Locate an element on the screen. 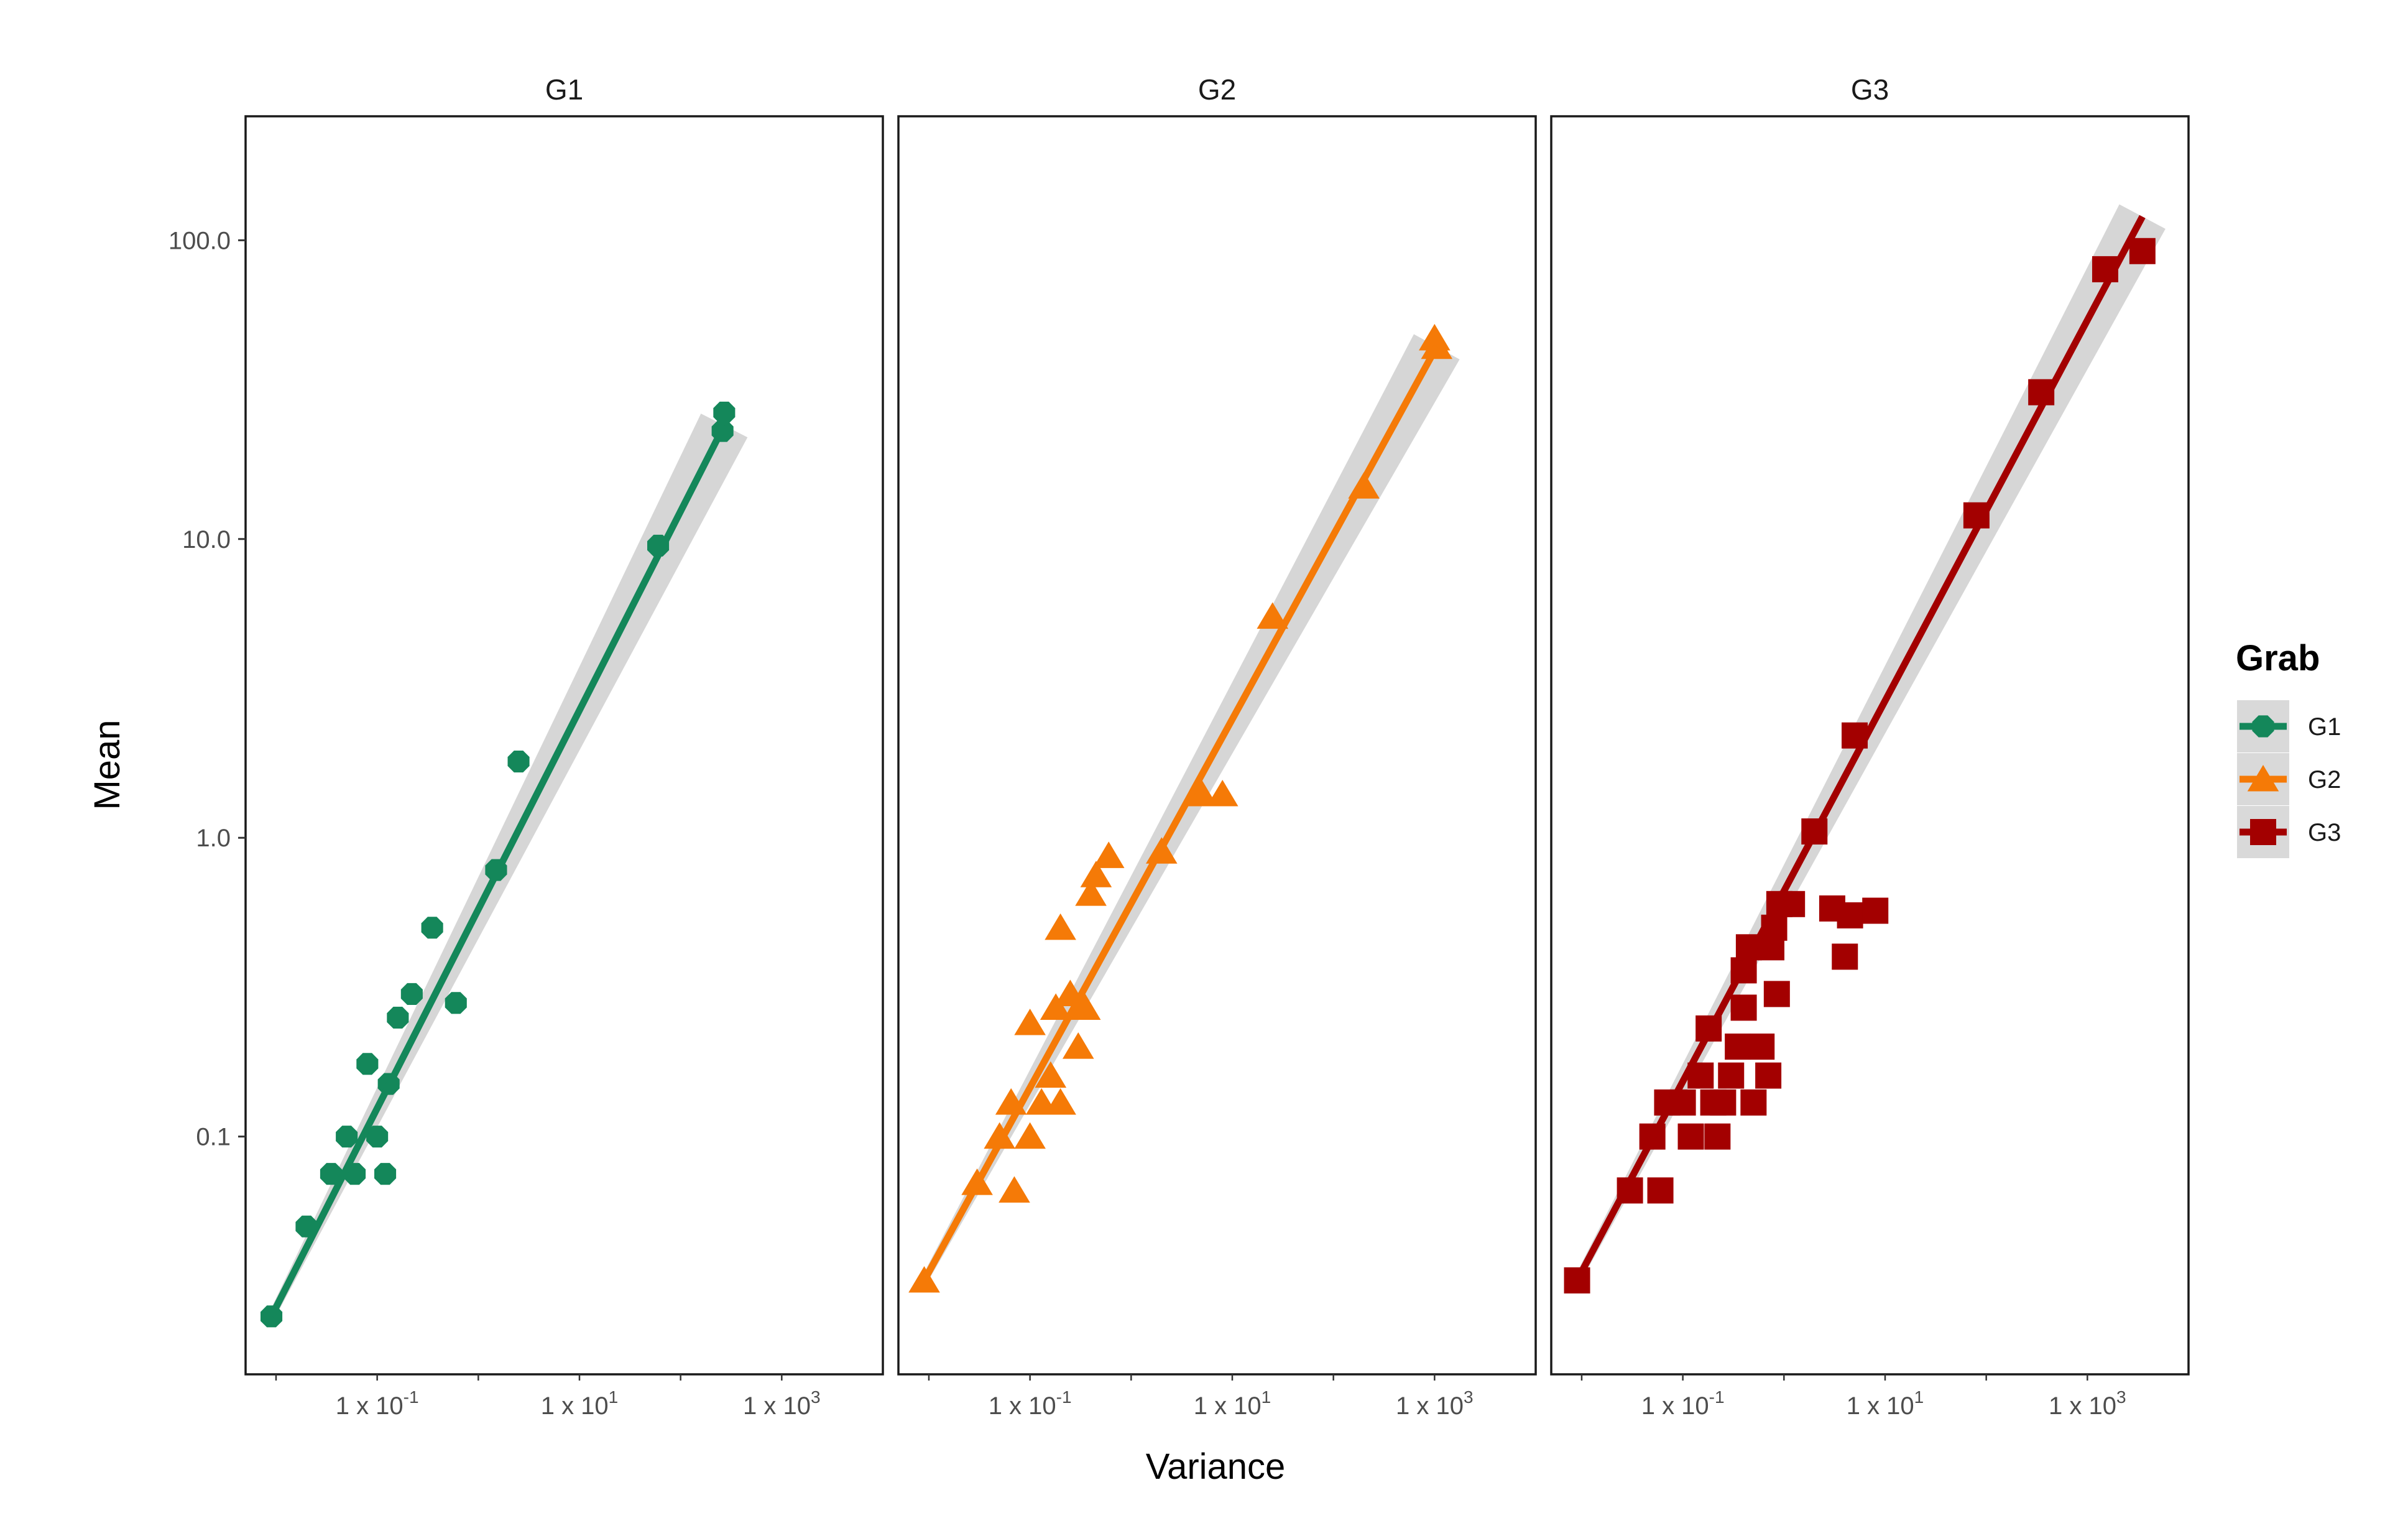  facet-strip-label: G2 is located at coordinates (1217, 90).